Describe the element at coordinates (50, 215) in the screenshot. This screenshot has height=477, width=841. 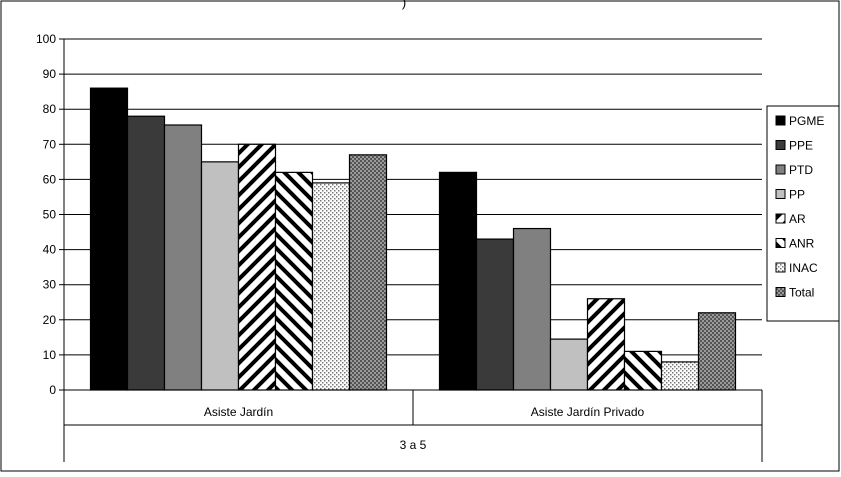
I see `y-tick-label: 50` at that location.